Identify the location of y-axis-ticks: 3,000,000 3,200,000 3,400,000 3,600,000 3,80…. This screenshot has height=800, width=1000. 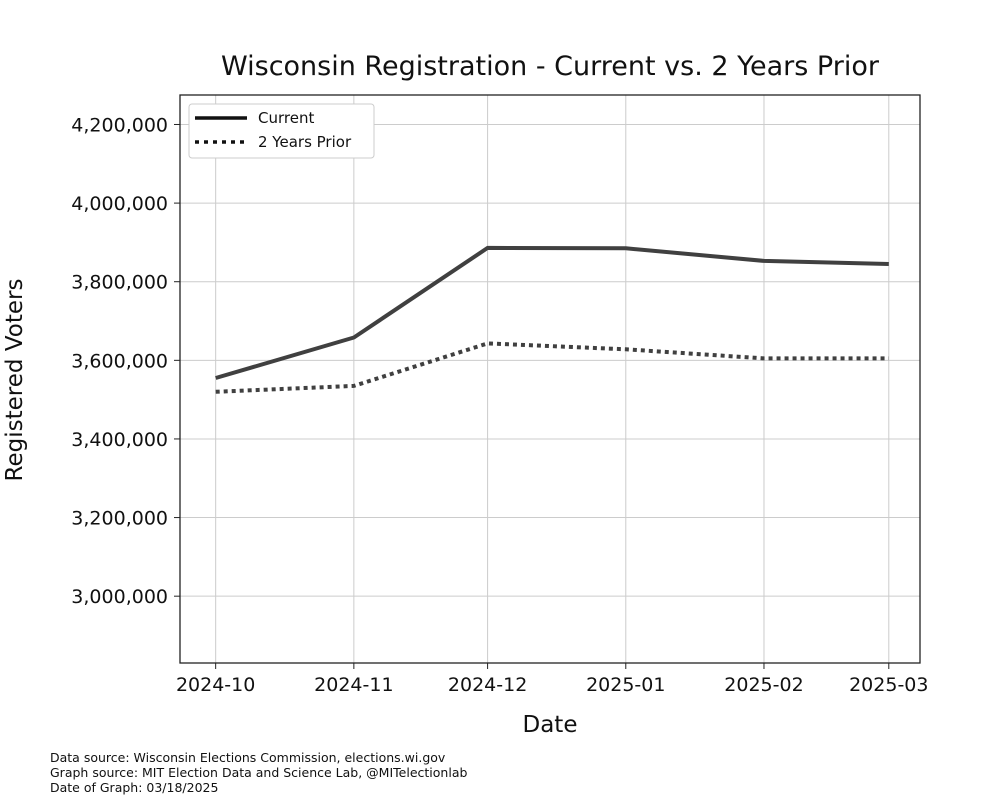
(125, 361).